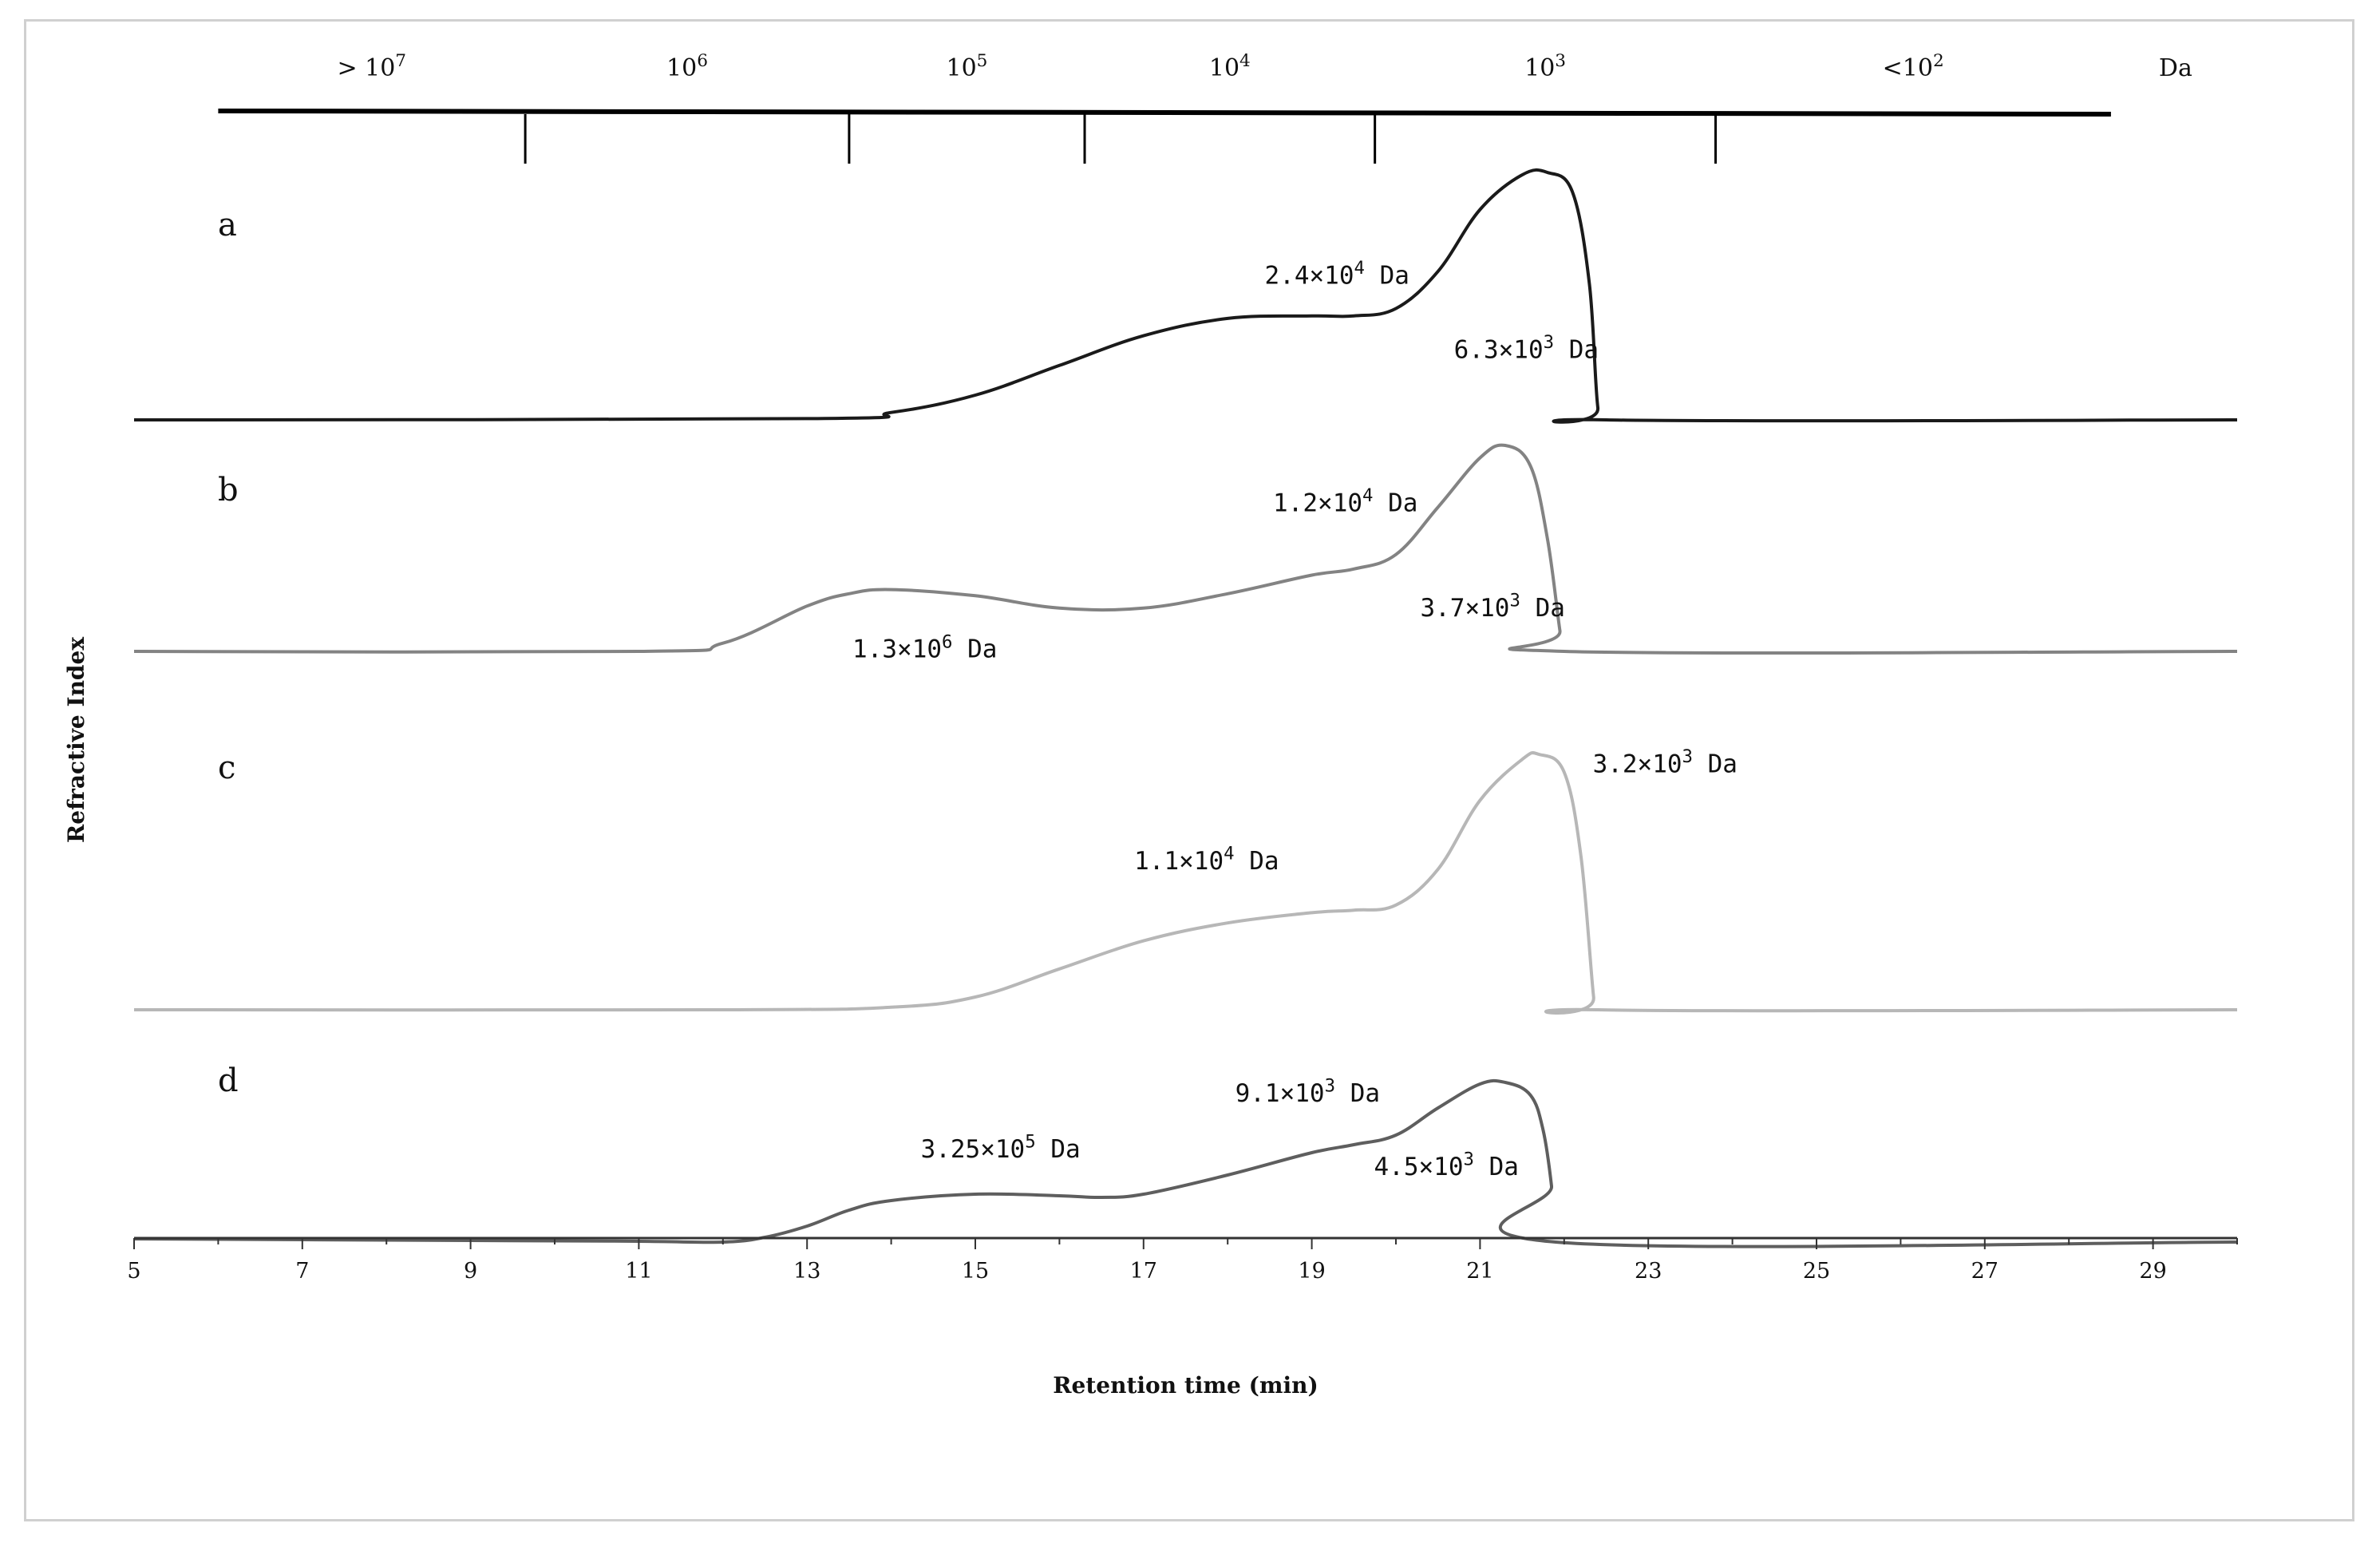  What do you see at coordinates (302, 1272) in the screenshot?
I see `x-tick-label: 7` at bounding box center [302, 1272].